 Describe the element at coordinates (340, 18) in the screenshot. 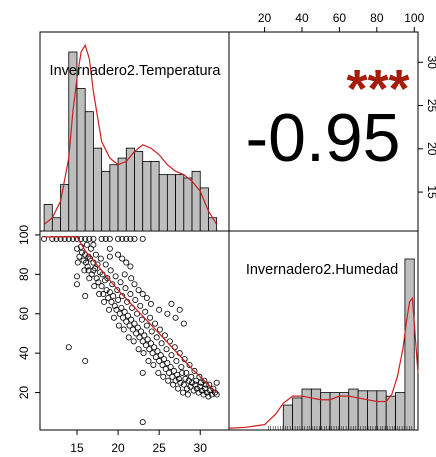

I see `x-top-tick-label: 60` at that location.